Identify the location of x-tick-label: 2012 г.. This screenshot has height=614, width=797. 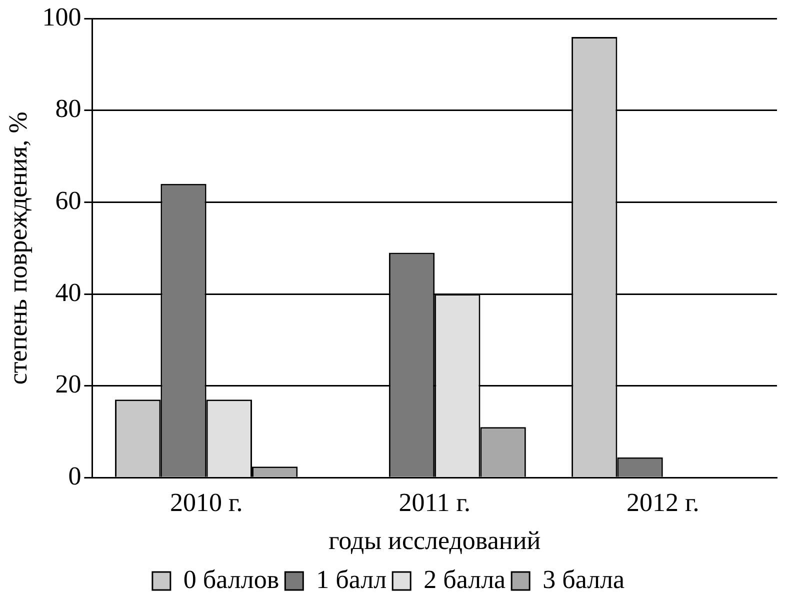
(663, 503).